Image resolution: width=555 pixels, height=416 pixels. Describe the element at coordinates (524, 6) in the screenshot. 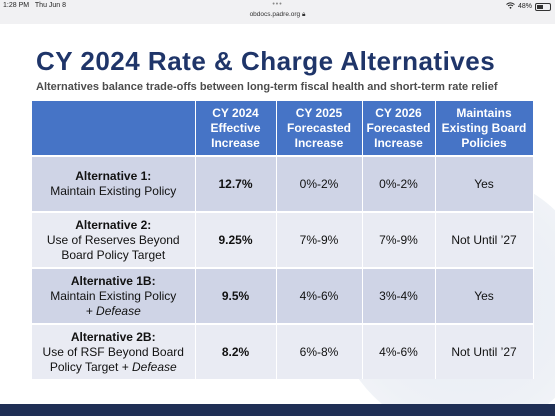

I see `battery-percent: 48%` at that location.